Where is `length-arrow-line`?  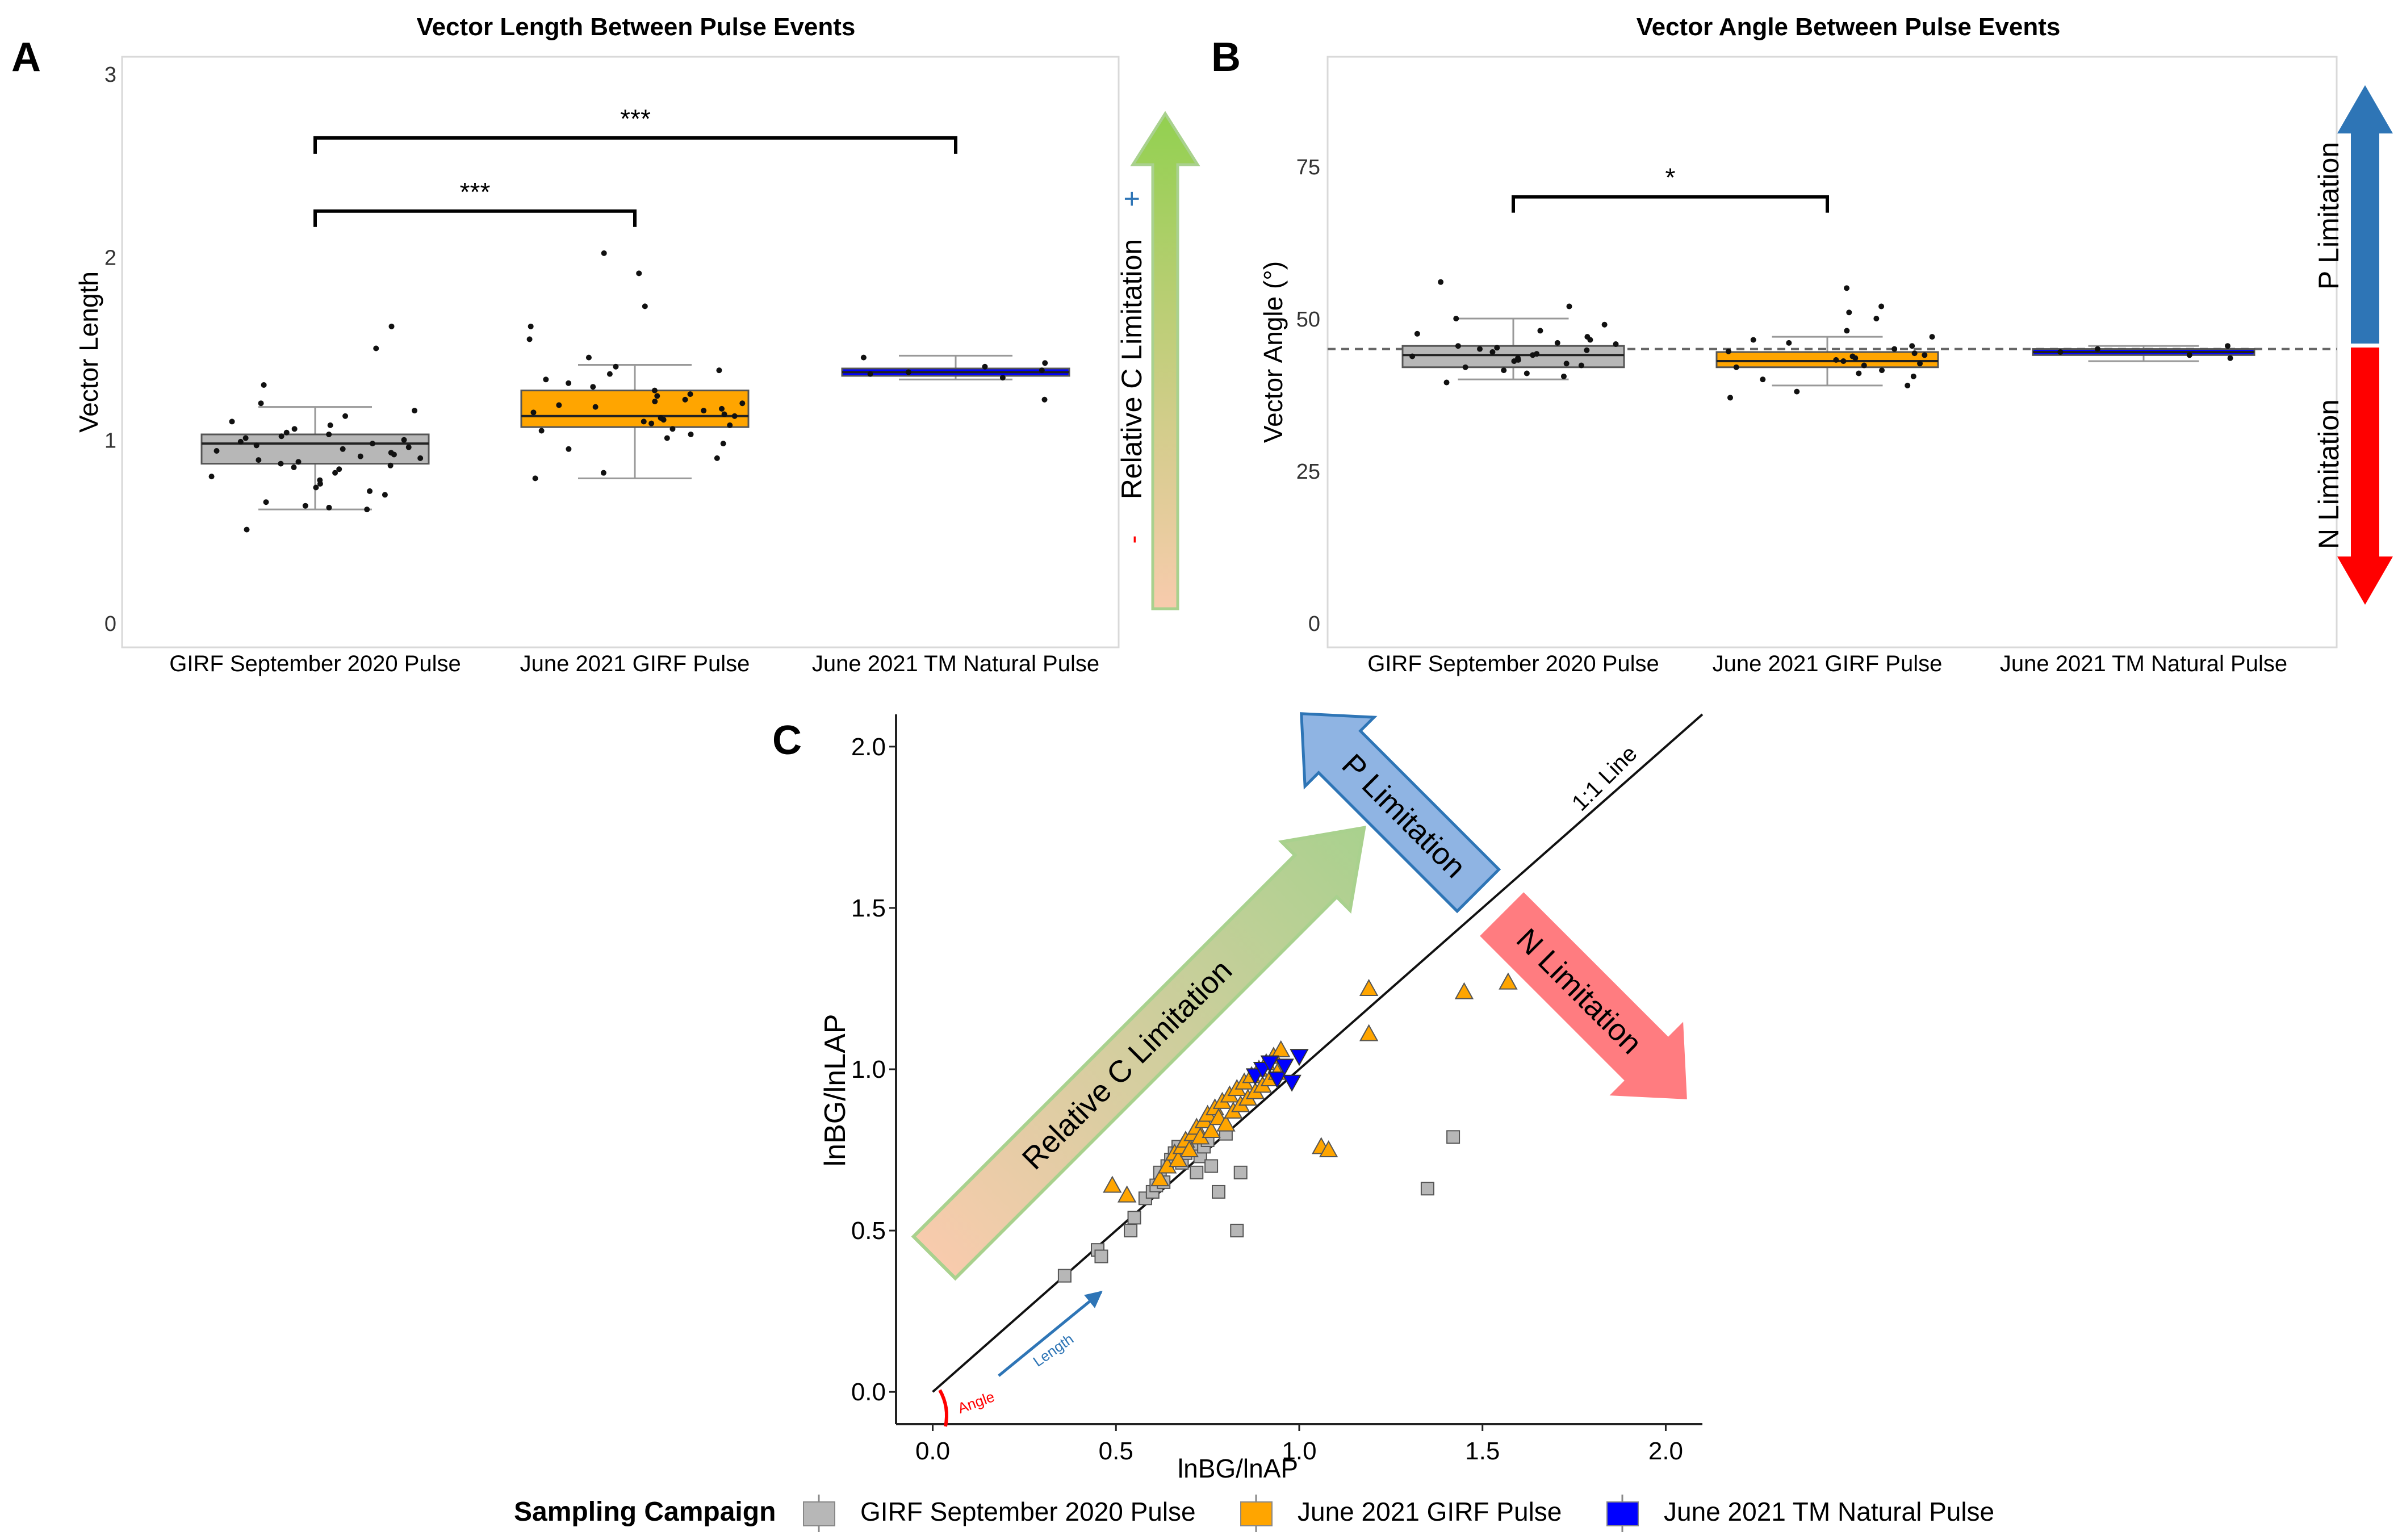 length-arrow-line is located at coordinates (1050, 1334).